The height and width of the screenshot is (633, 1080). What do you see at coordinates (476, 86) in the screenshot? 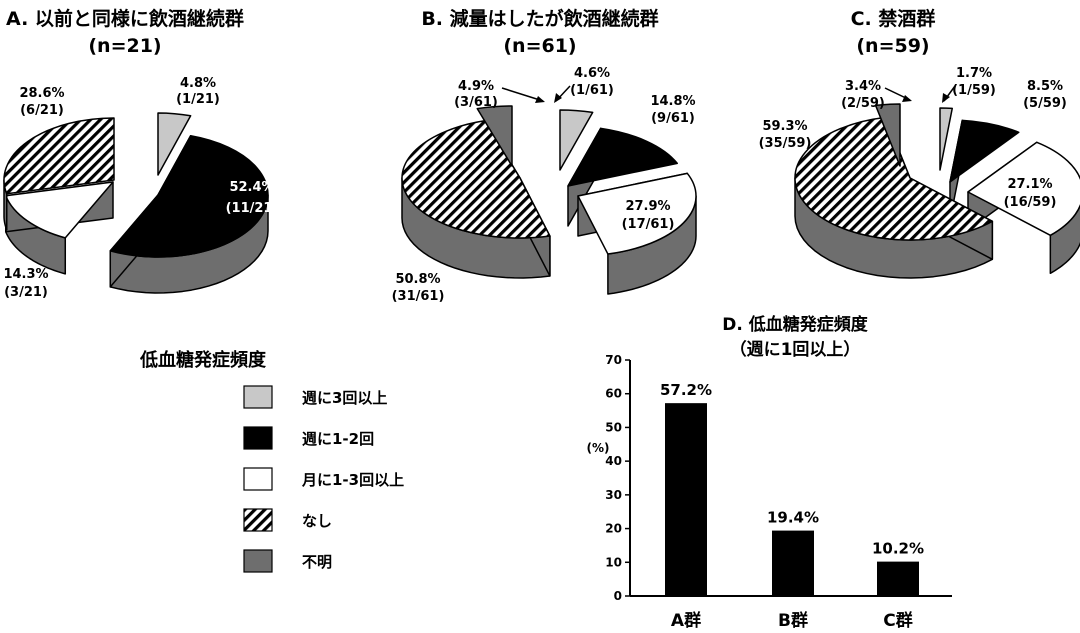
I see `pie-b-label-unknown: 4.9%` at bounding box center [476, 86].